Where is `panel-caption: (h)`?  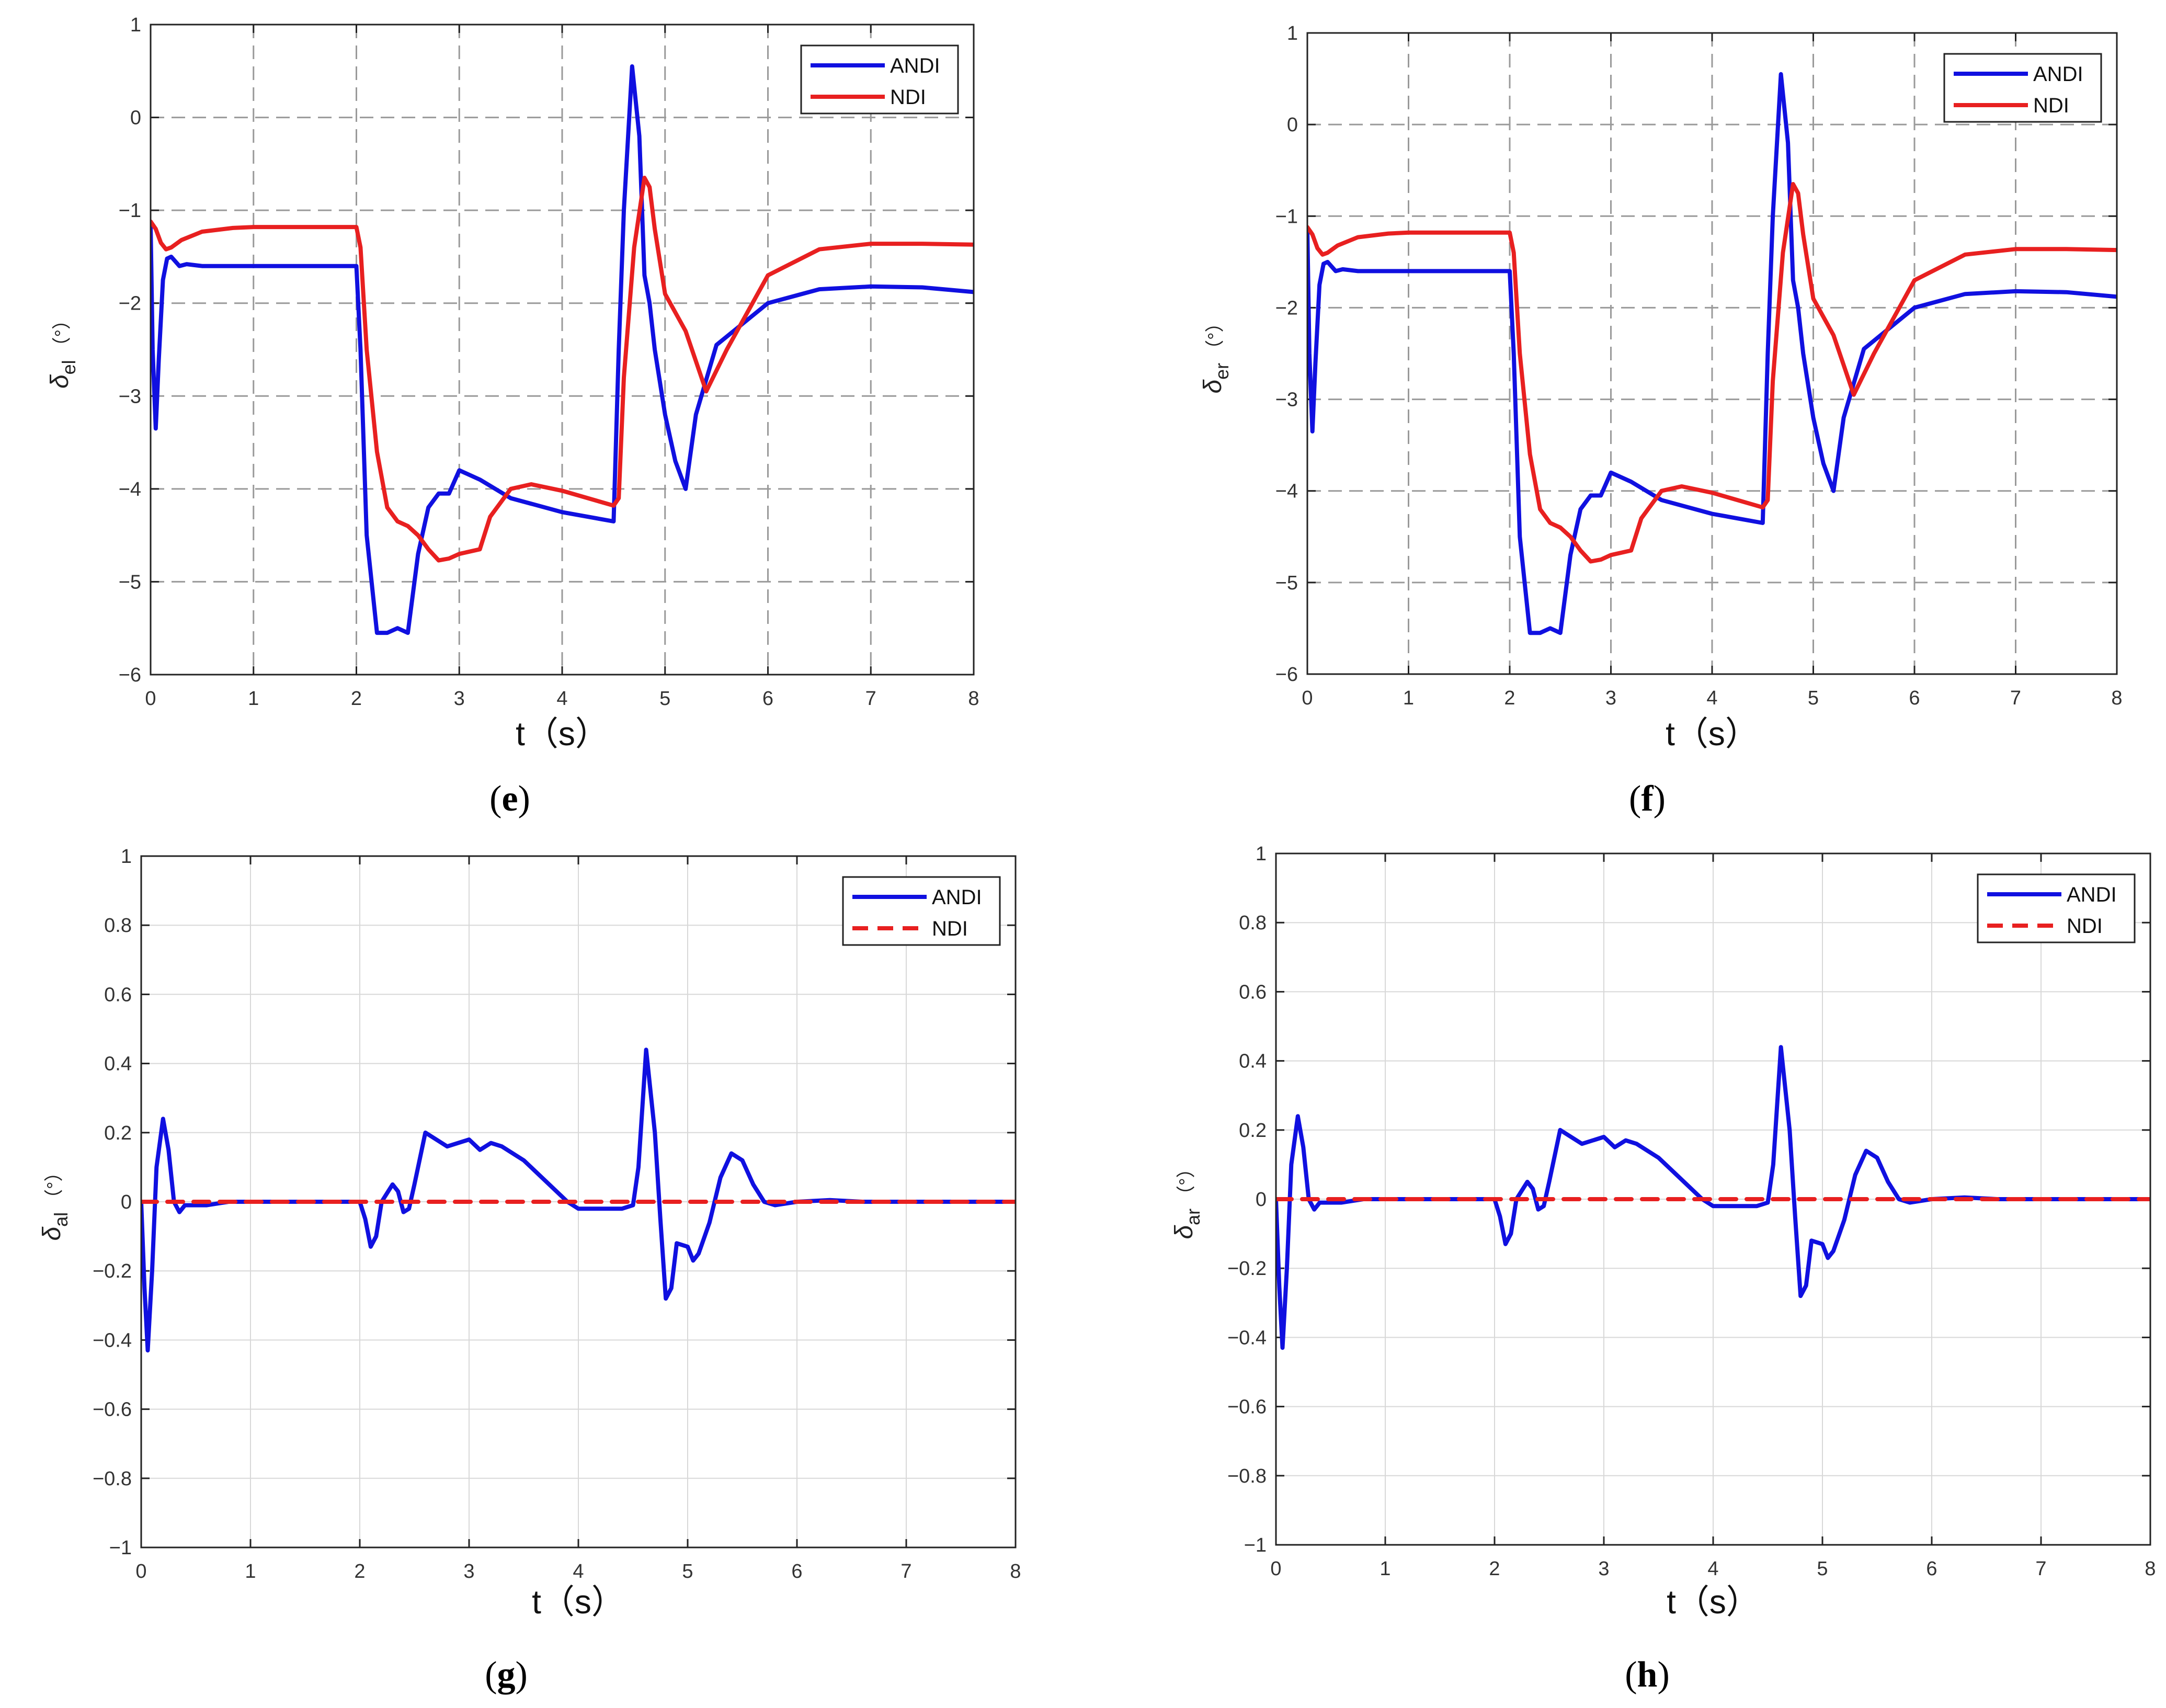
panel-caption: (h) is located at coordinates (1647, 1675).